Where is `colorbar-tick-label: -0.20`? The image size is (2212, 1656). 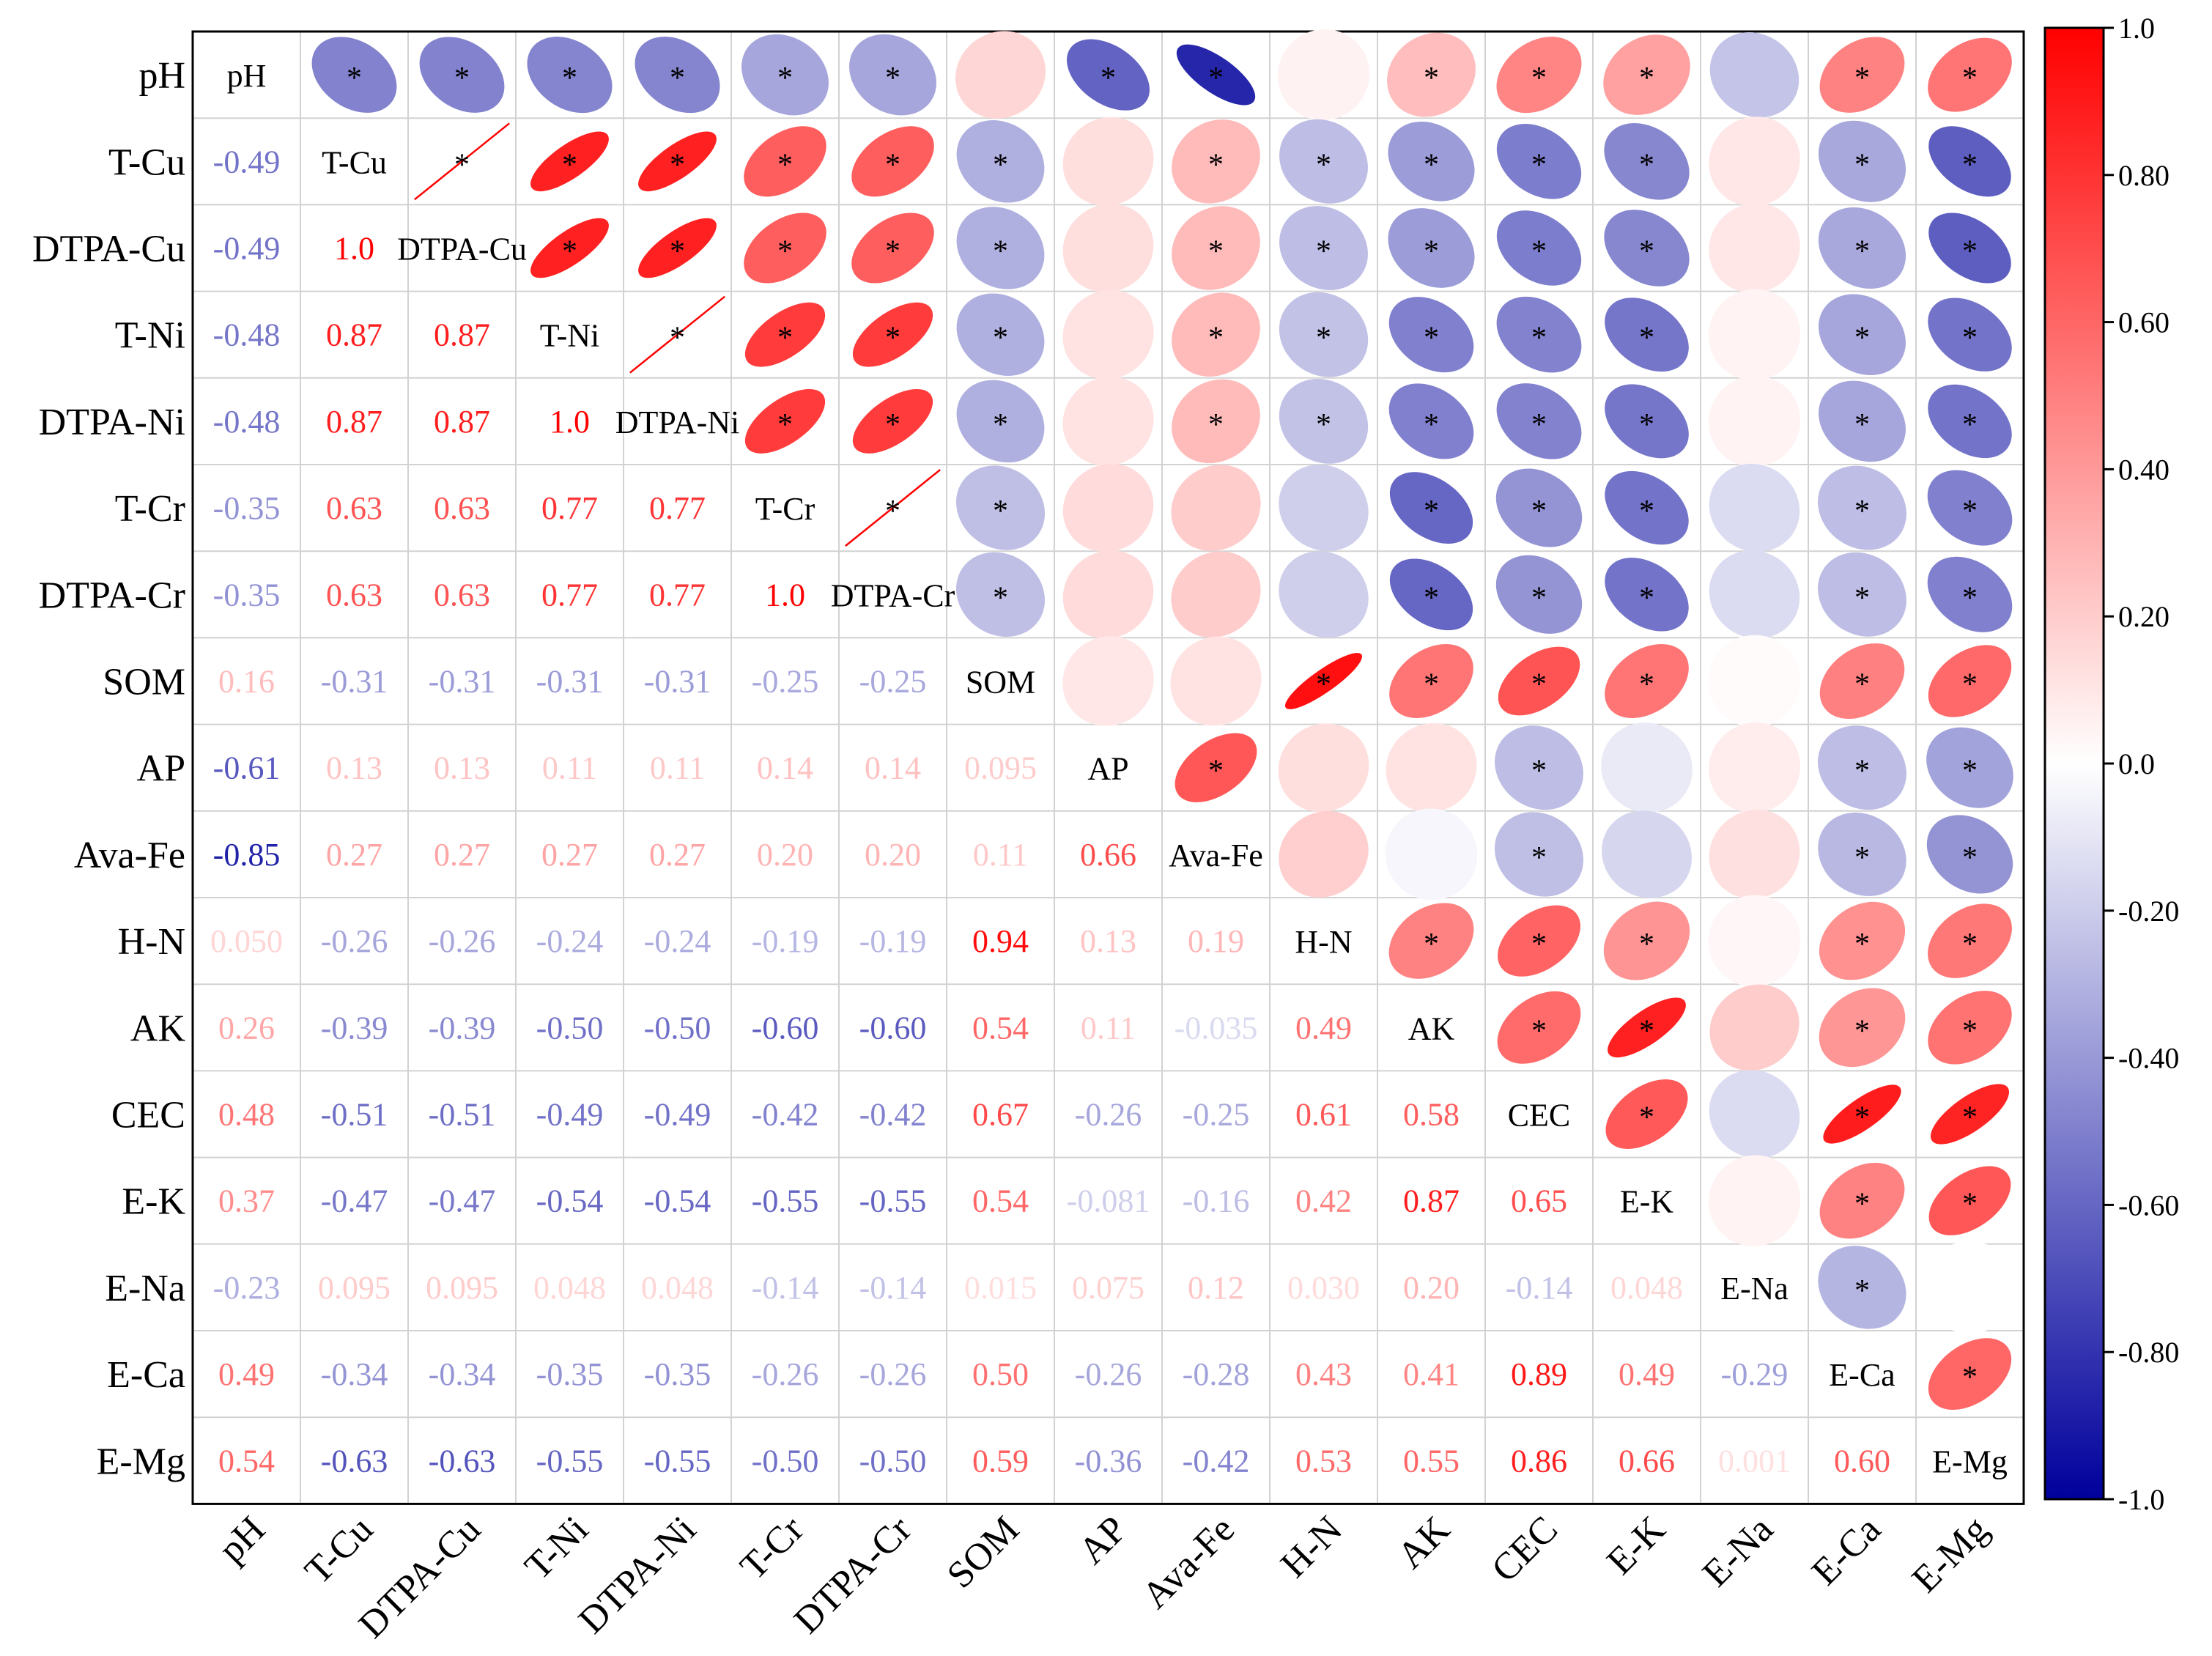 colorbar-tick-label: -0.20 is located at coordinates (2148, 911).